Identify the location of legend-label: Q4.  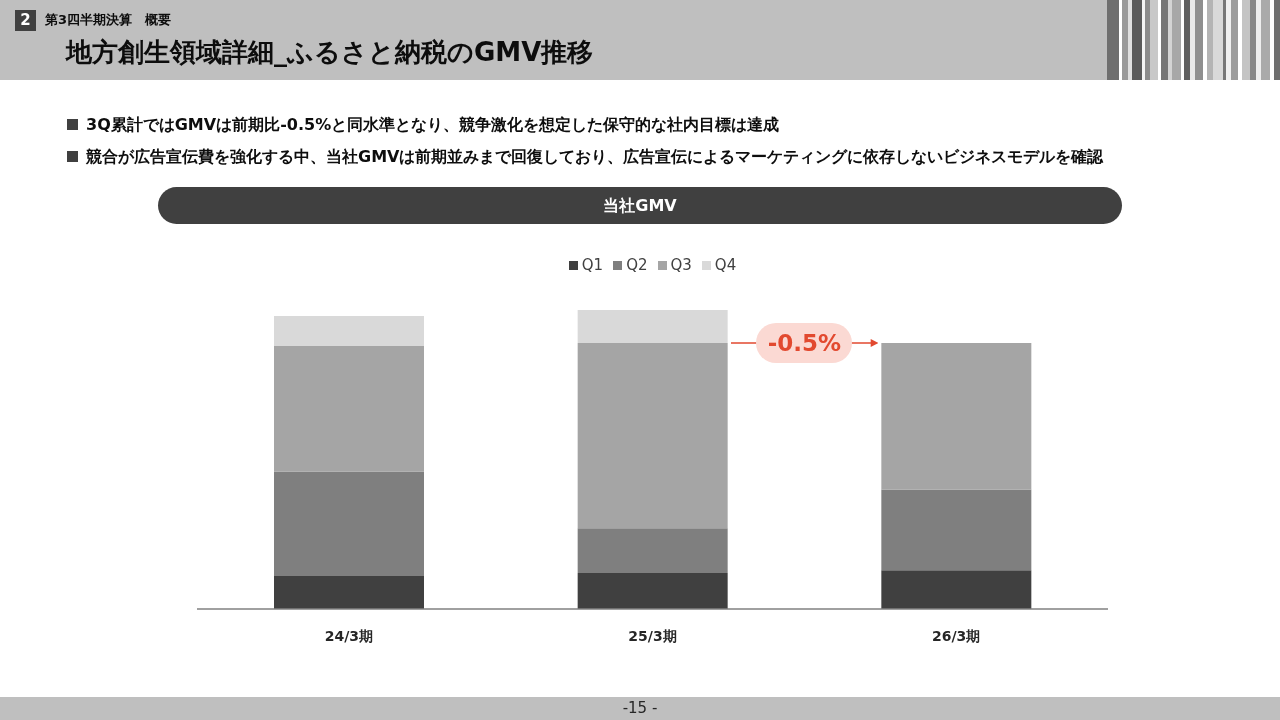
(725, 265).